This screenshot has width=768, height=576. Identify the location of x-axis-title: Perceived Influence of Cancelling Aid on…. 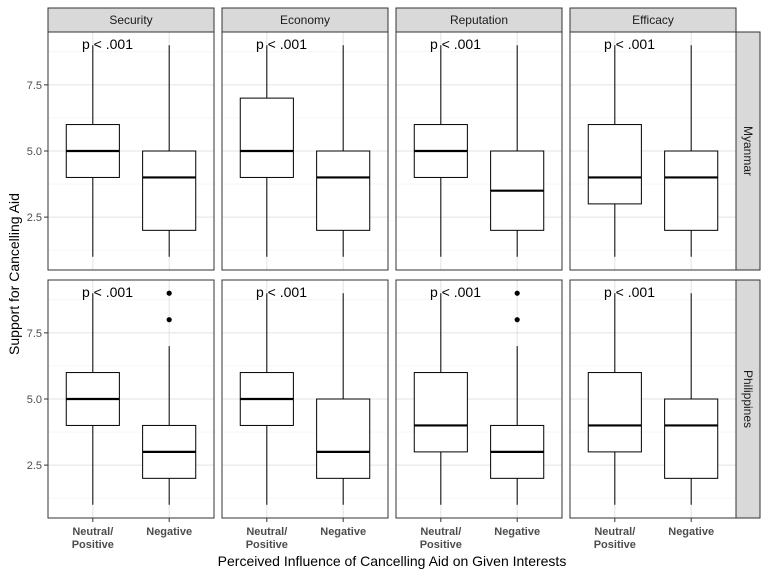
(392, 561).